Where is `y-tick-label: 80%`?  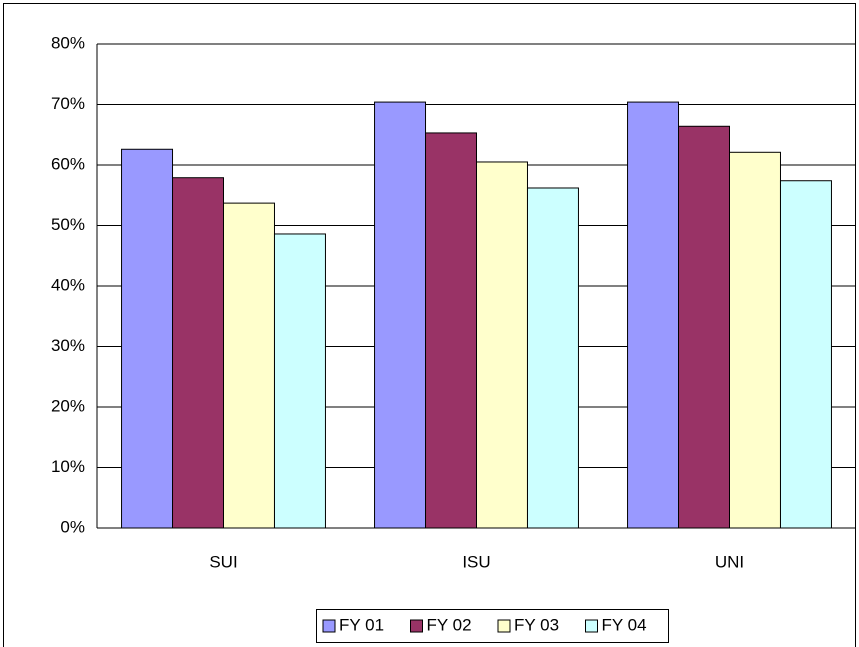 y-tick-label: 80% is located at coordinates (68, 42).